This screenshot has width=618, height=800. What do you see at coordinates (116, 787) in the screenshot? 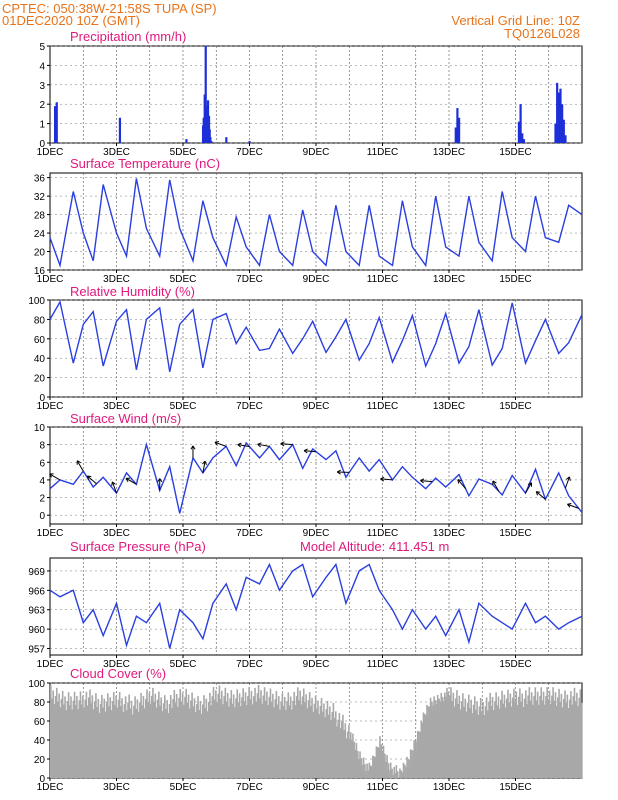
I see `x-tick-label: 3DEC` at bounding box center [116, 787].